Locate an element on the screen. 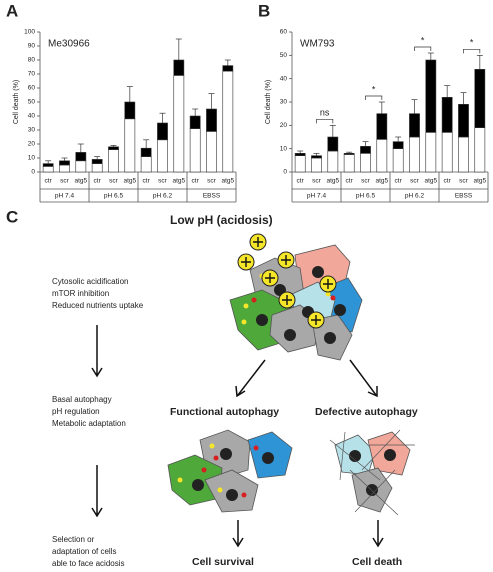 Image resolution: width=493 pixels, height=572 pixels. group-label: pH 6.5 is located at coordinates (114, 196).